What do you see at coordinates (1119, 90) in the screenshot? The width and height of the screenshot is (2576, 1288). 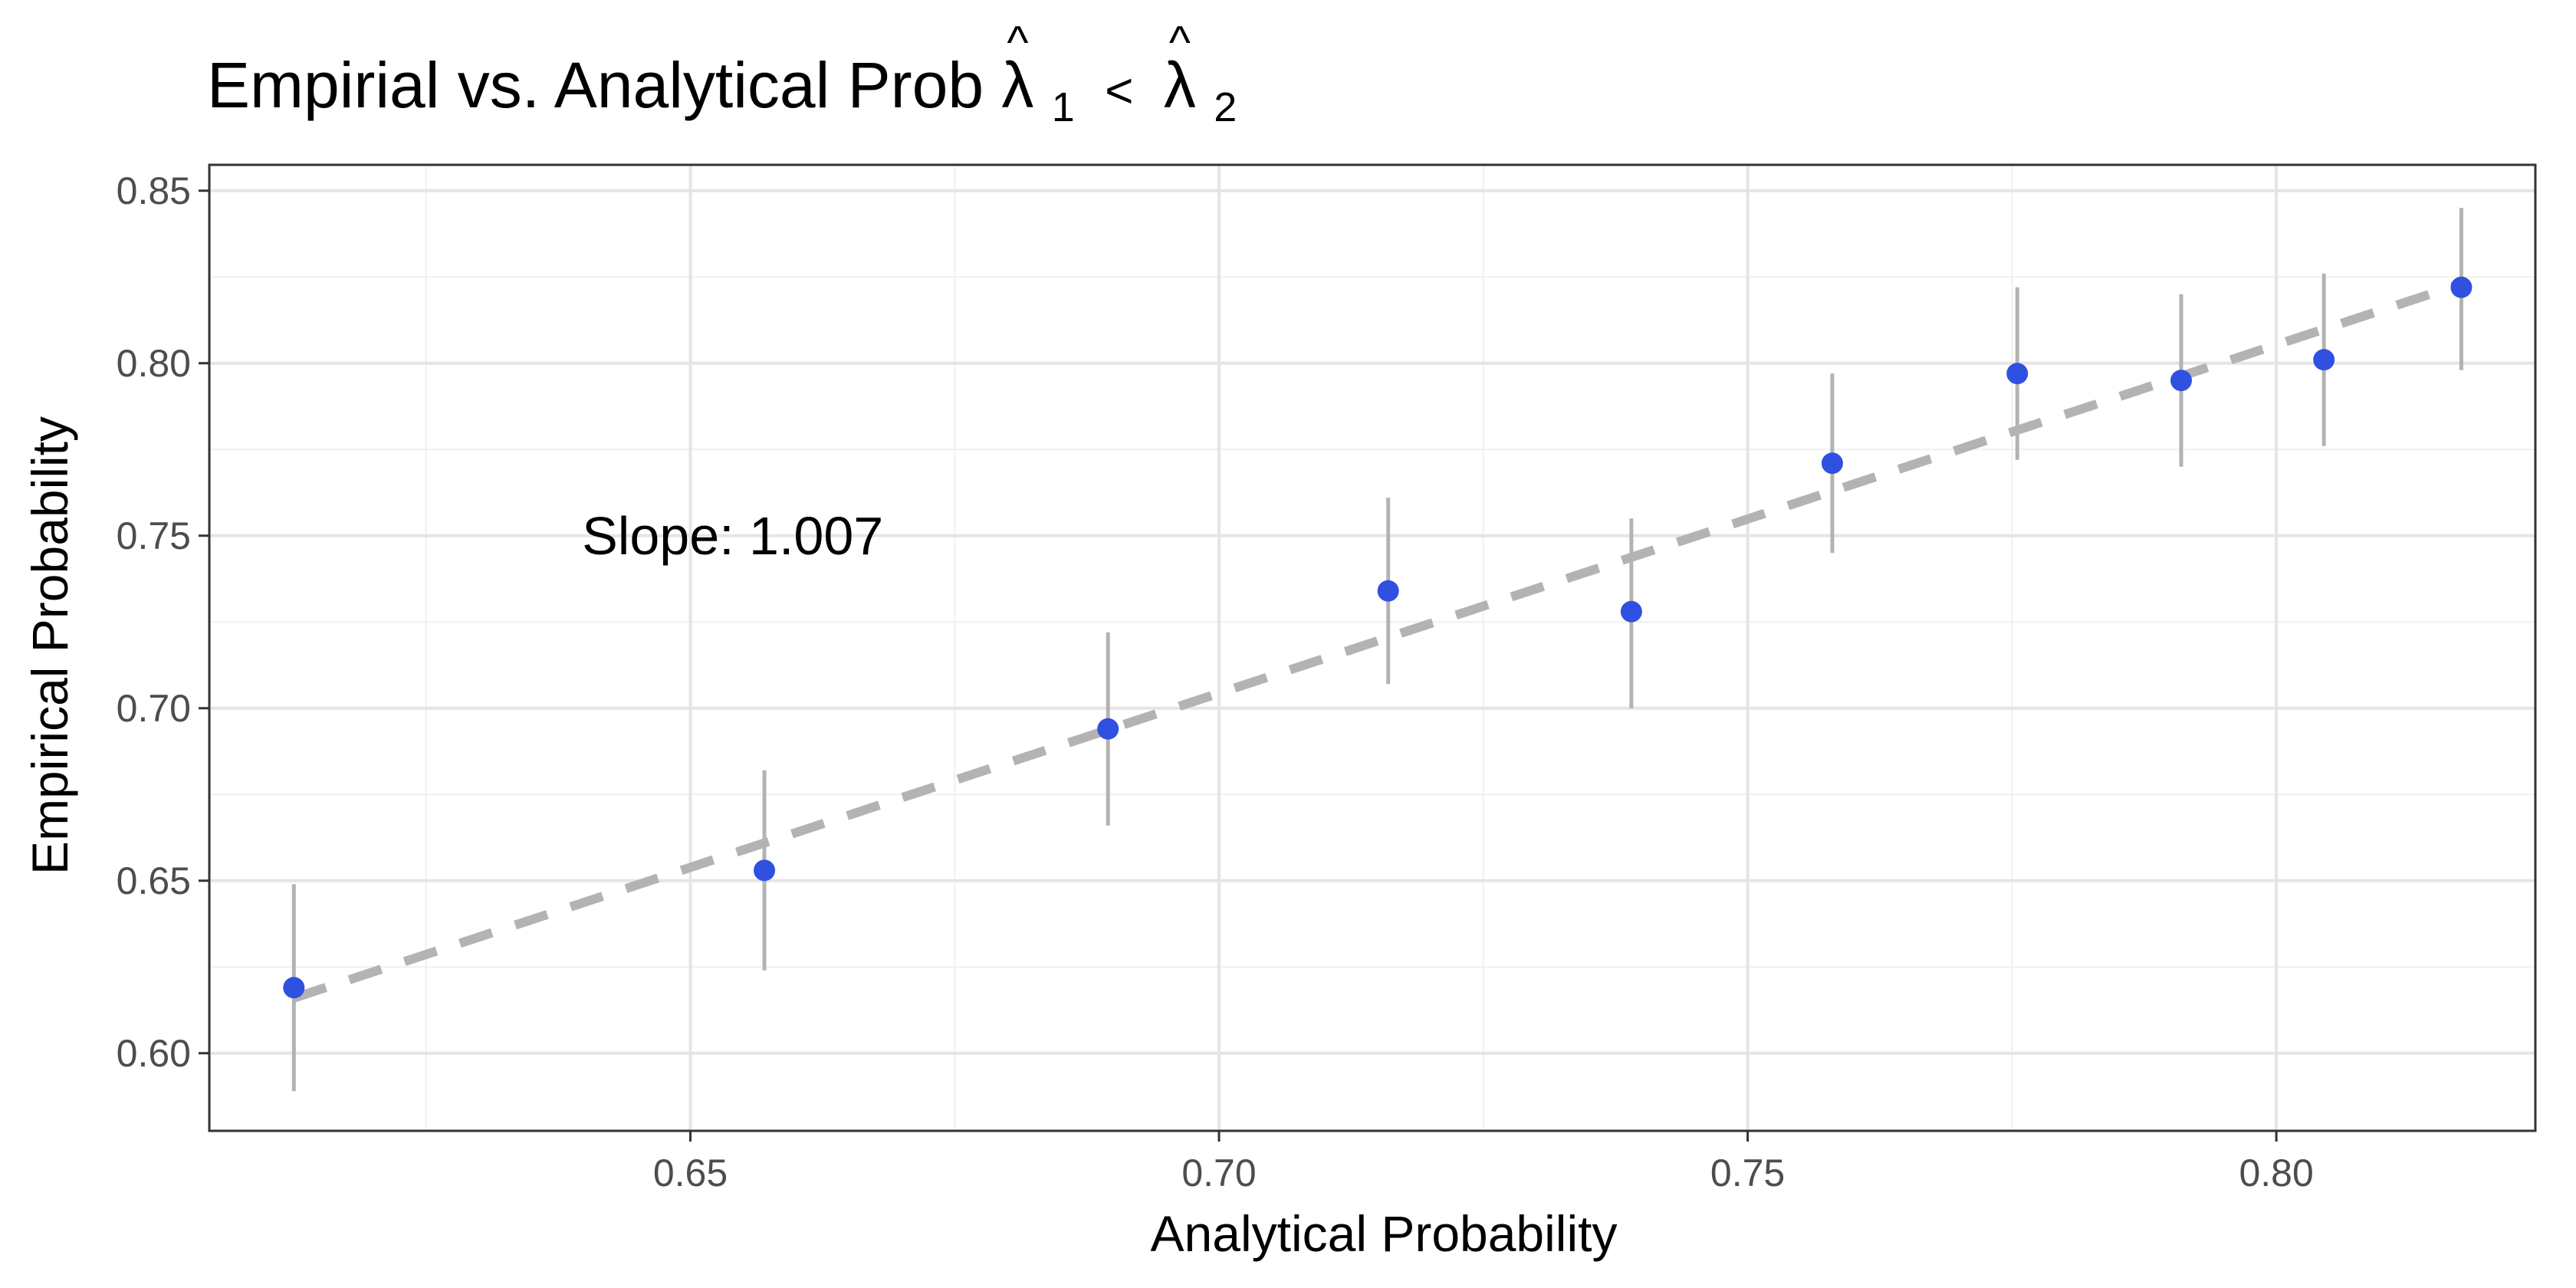 I see `title-less-than: <` at bounding box center [1119, 90].